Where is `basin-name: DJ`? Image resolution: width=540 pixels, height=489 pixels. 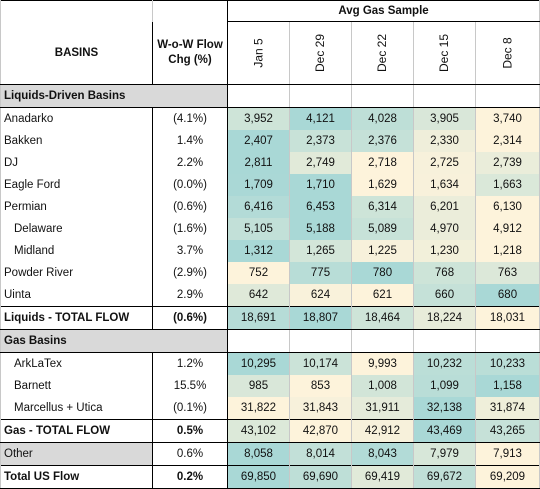 basin-name: DJ is located at coordinates (76, 163).